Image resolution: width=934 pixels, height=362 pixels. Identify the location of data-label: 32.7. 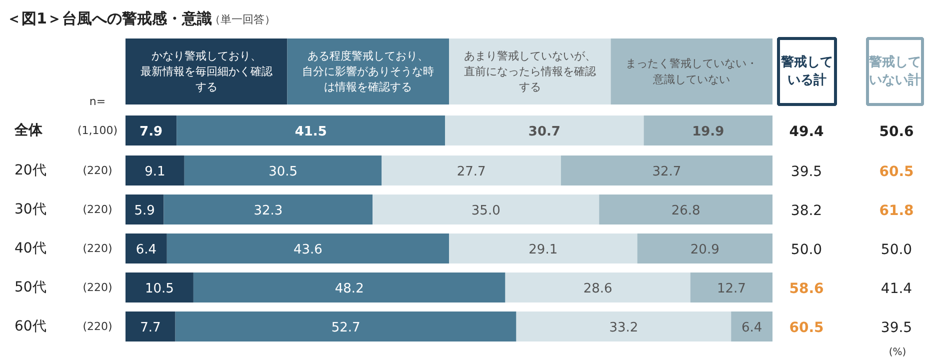
(667, 172).